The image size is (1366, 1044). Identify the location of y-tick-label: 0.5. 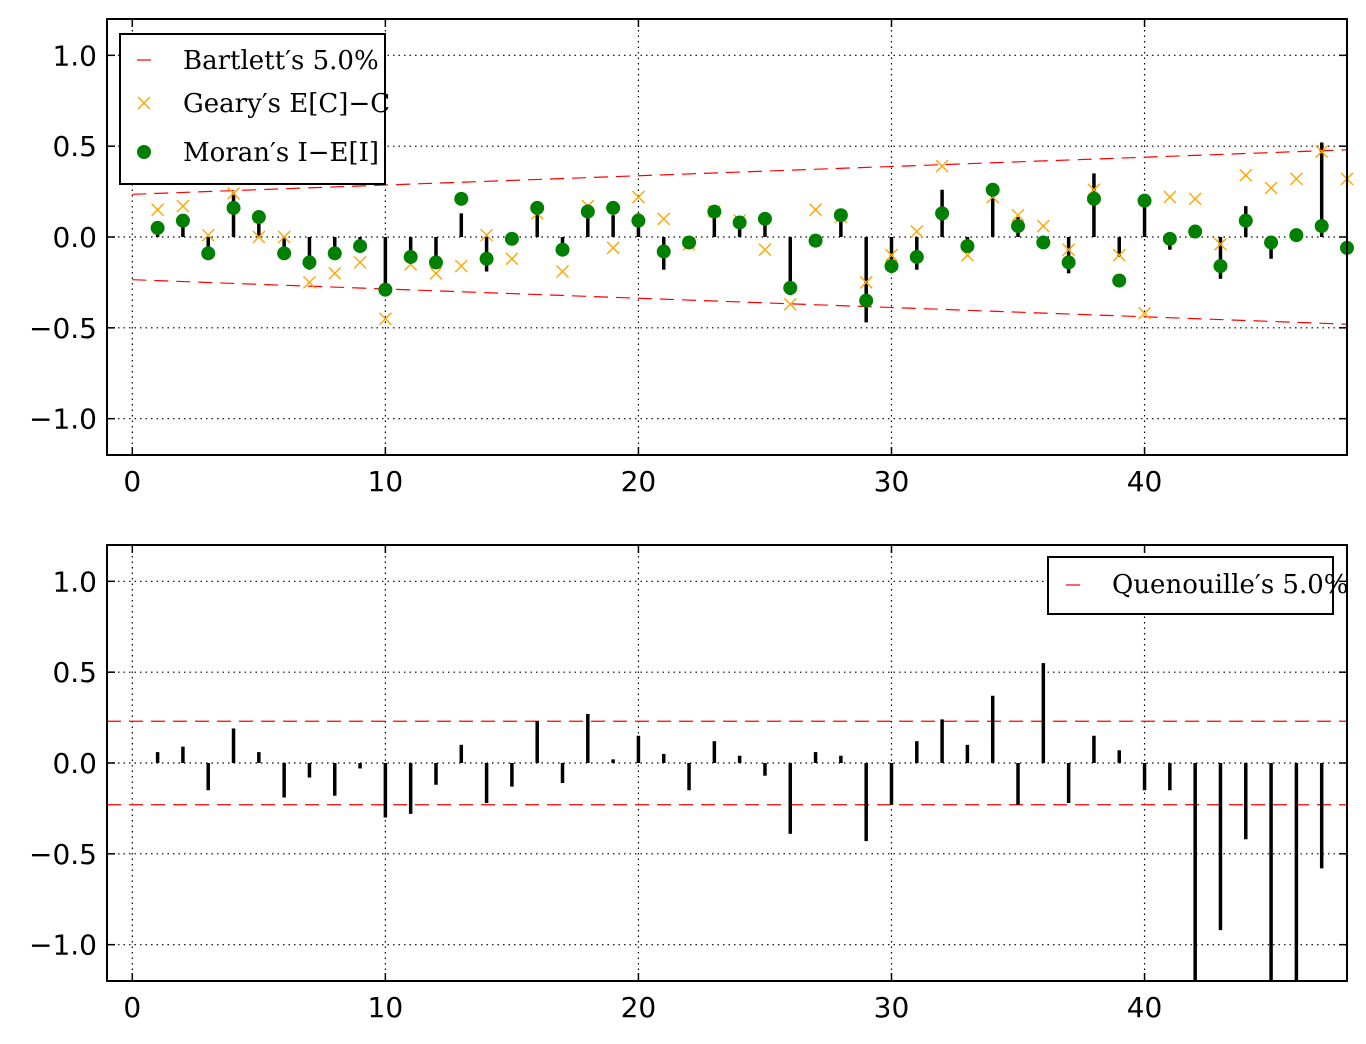
(74, 672).